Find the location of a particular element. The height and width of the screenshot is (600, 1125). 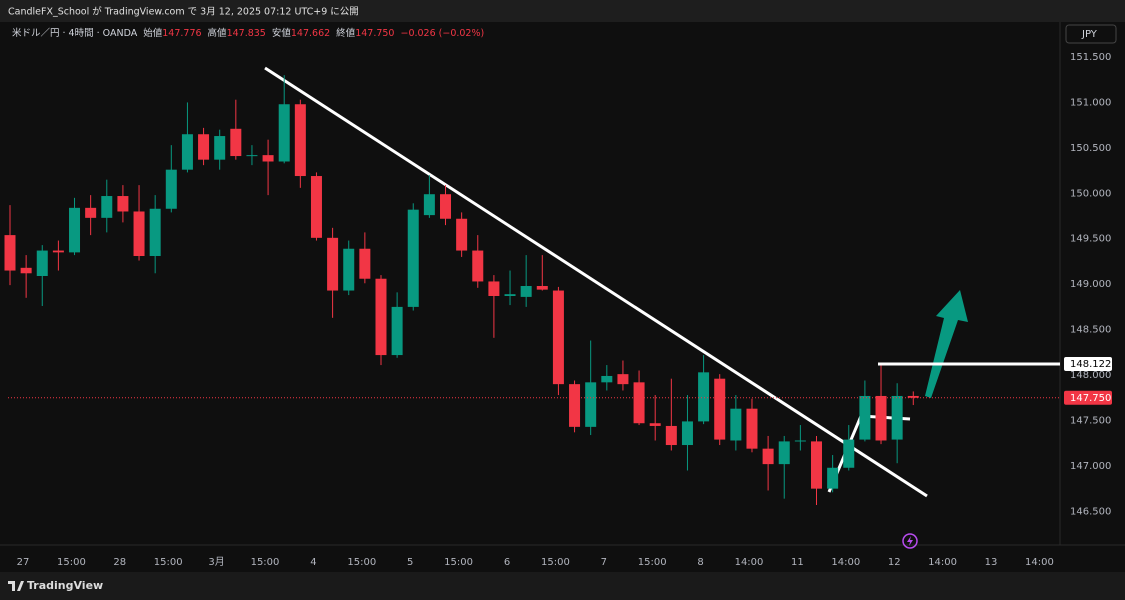

legend-value: 147.835 is located at coordinates (246, 33).